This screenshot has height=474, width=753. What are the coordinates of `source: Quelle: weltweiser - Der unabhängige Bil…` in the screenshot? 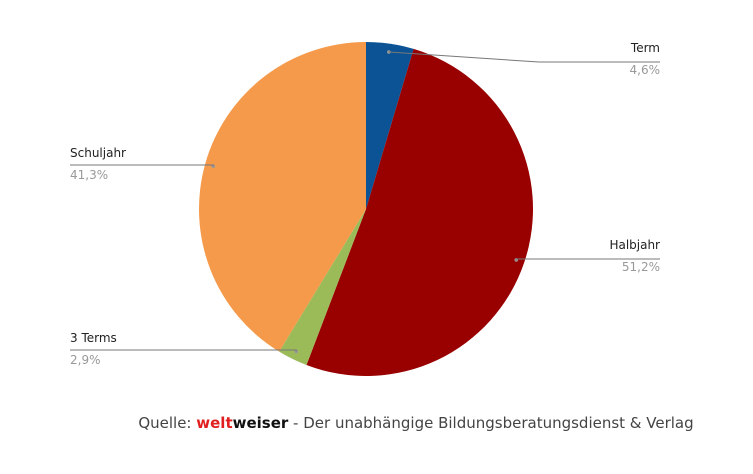 It's located at (415, 423).